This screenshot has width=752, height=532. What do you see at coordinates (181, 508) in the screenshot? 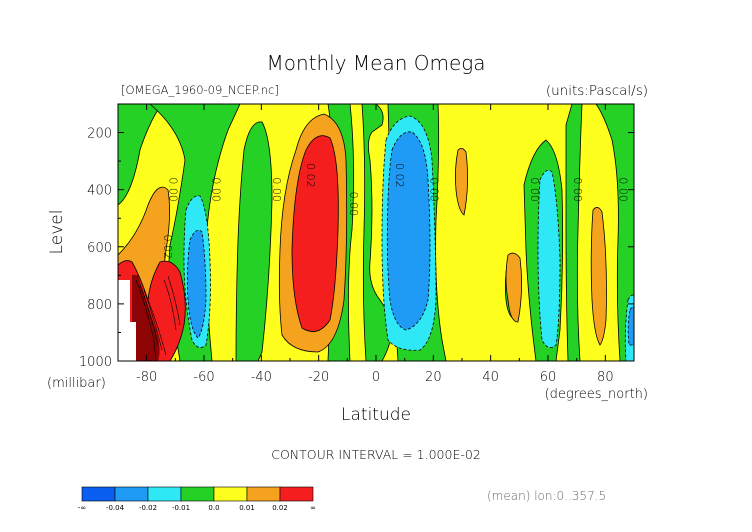
I see `colorbar-label: -0.01` at bounding box center [181, 508].